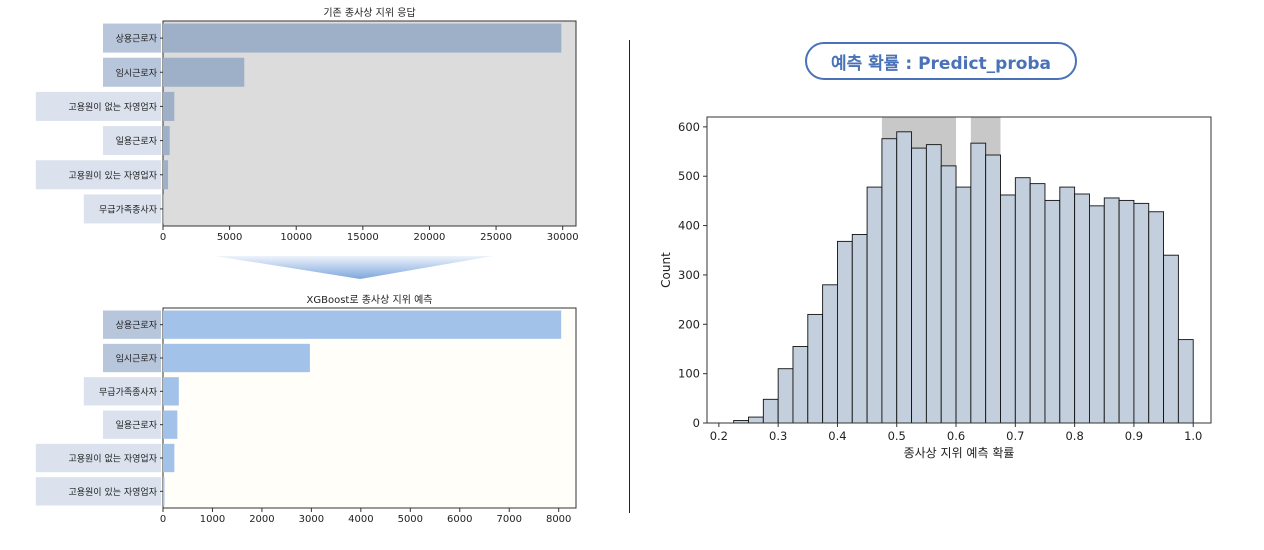 This screenshot has width=1264, height=550. I want to click on bottom-chart-category-label: 임시근로자, so click(137, 359).